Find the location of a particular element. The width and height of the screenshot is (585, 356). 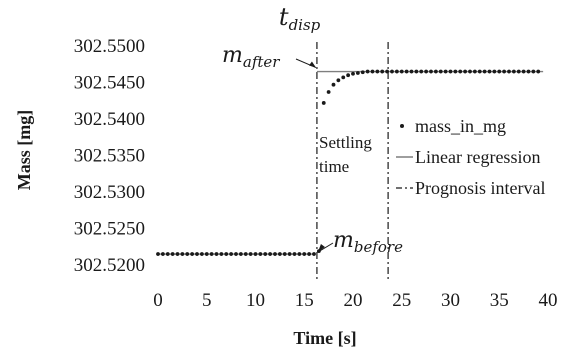

x-tick-label: 0 is located at coordinates (158, 300).